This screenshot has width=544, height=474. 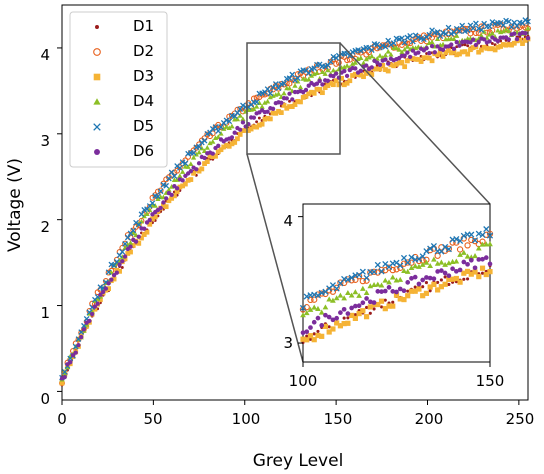 I want to click on y-tick-label: 4, so click(x=45, y=55).